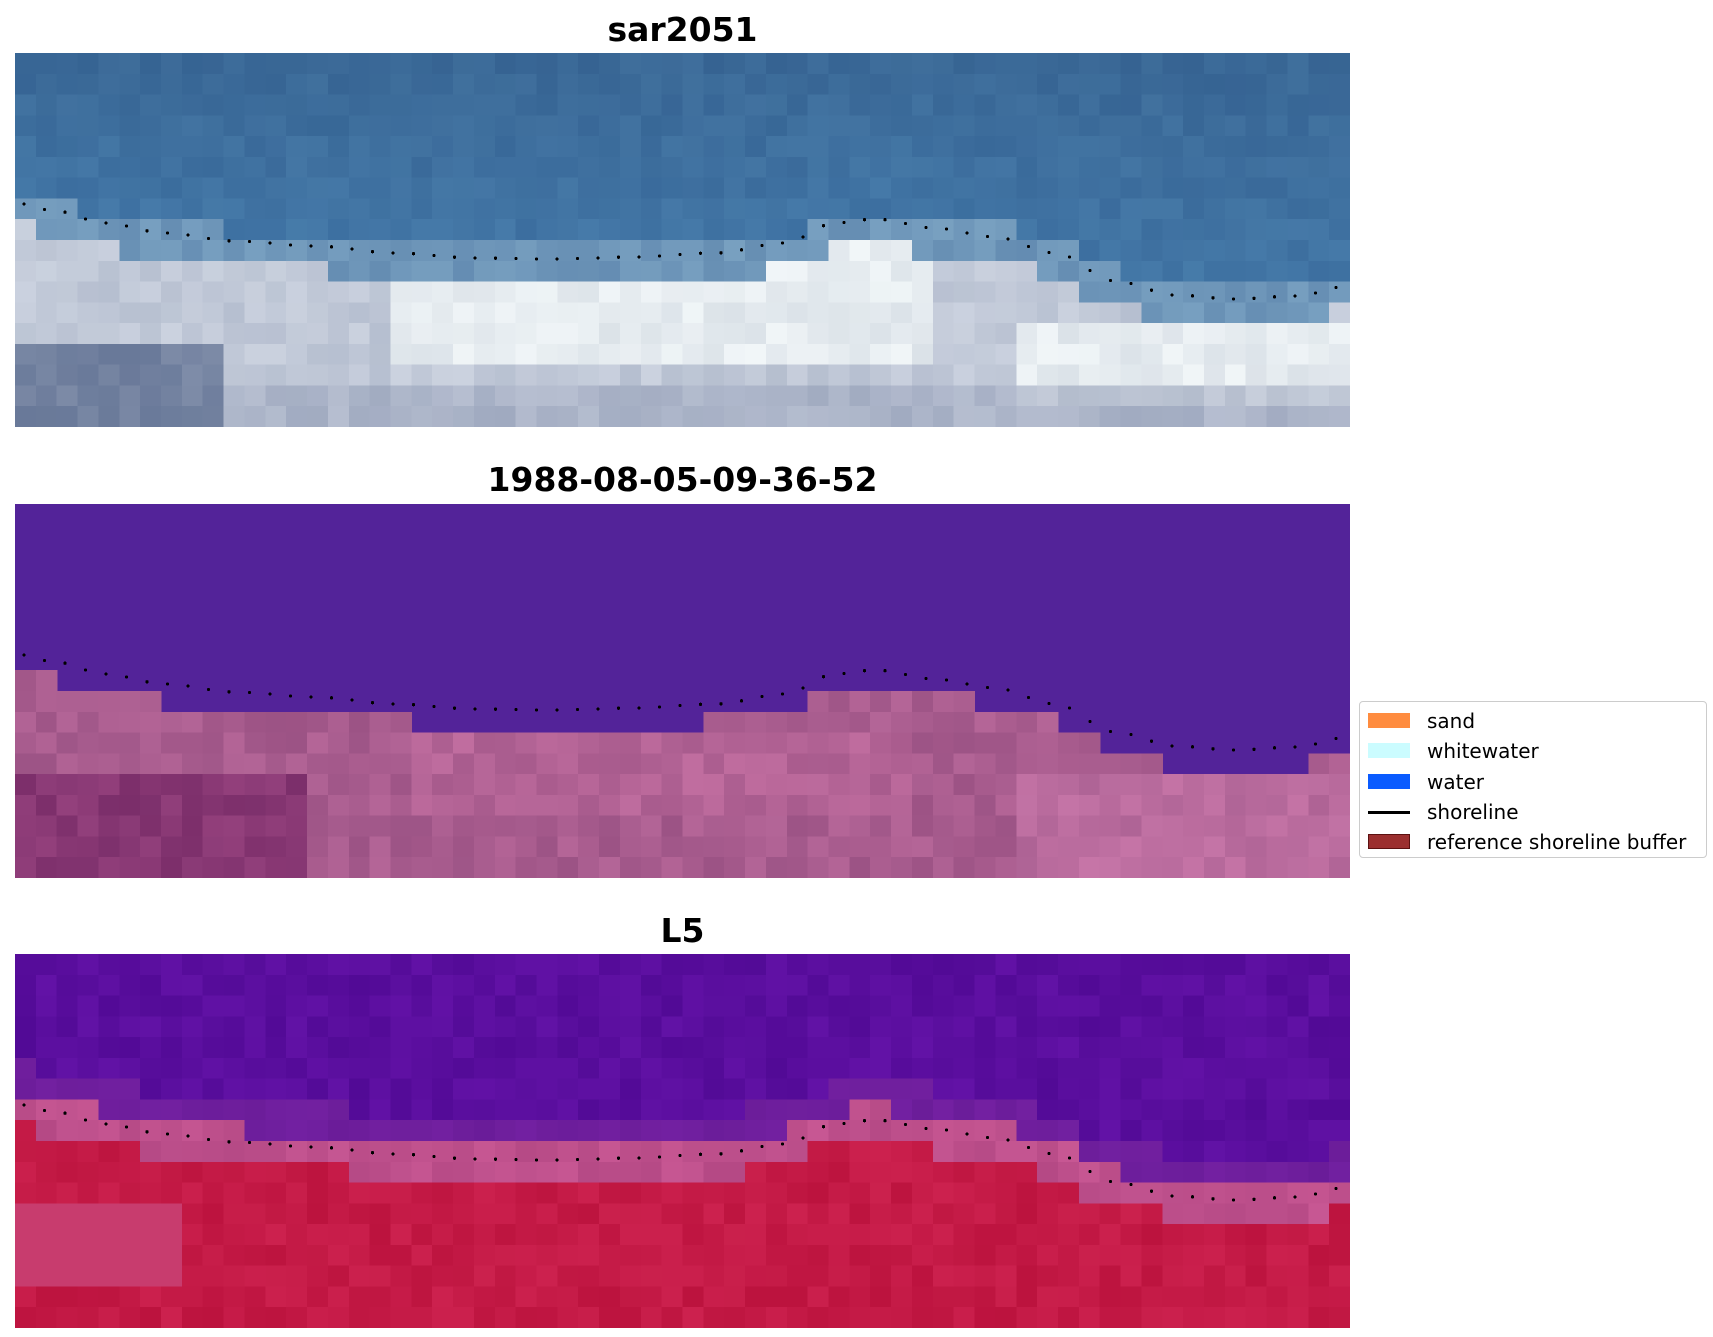 The image size is (1713, 1337). Describe the element at coordinates (1557, 842) in the screenshot. I see `legend-label-reference-shoreline-buffer: reference shoreline buffer` at that location.